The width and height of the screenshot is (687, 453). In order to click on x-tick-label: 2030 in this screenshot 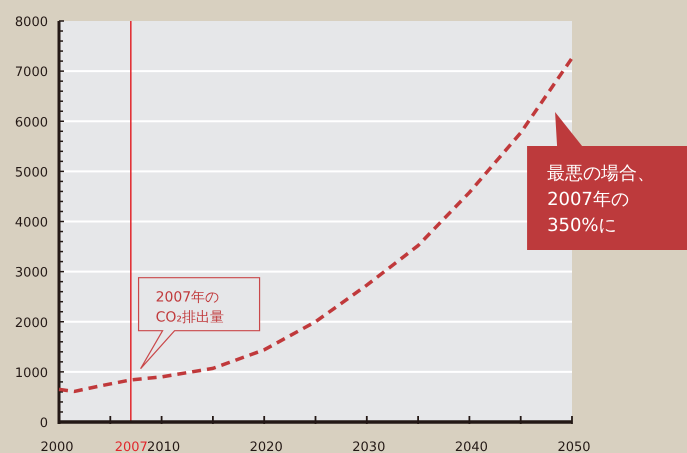, I will do `click(369, 446)`.